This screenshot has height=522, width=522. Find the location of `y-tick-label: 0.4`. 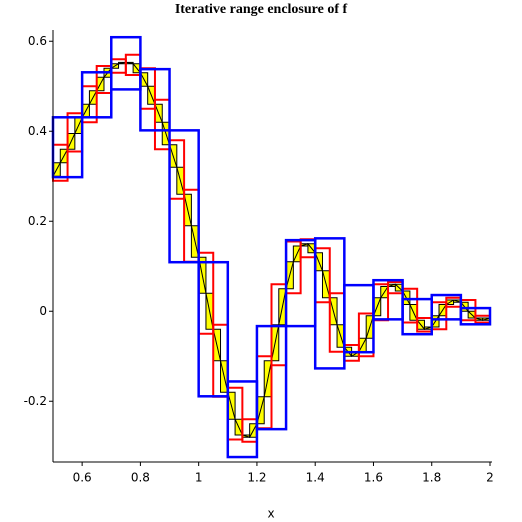

y-tick-label: 0.4 is located at coordinates (37, 131).